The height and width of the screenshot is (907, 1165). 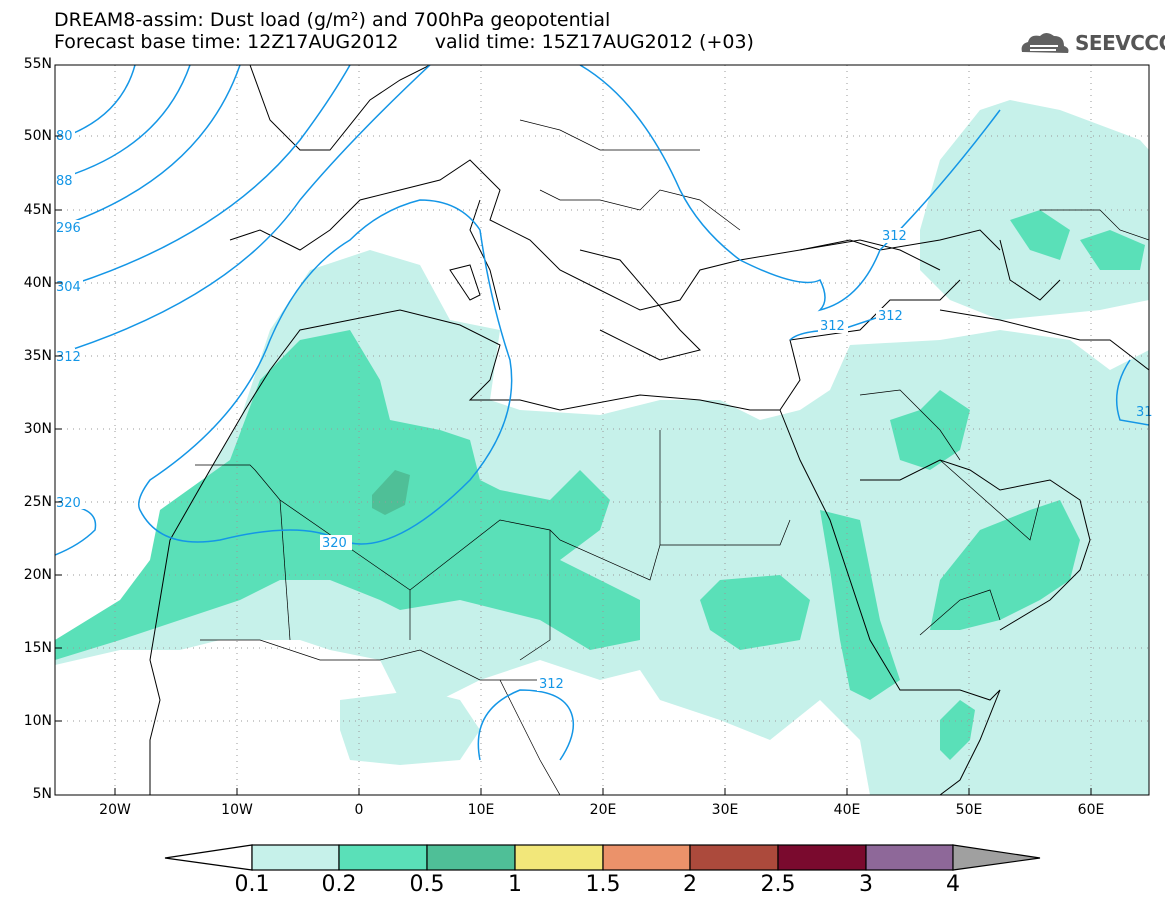 I want to click on dust-region-dense, so click(x=391, y=492).